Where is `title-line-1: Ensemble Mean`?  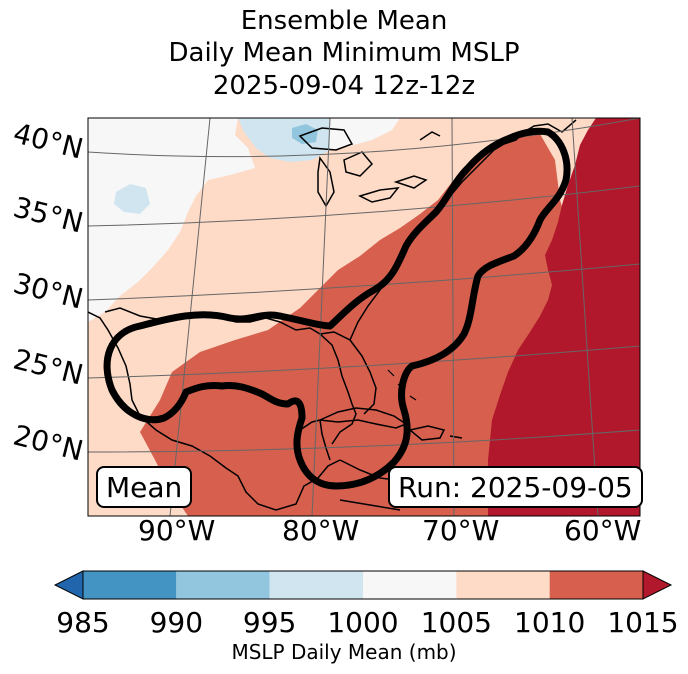 title-line-1: Ensemble Mean is located at coordinates (344, 21).